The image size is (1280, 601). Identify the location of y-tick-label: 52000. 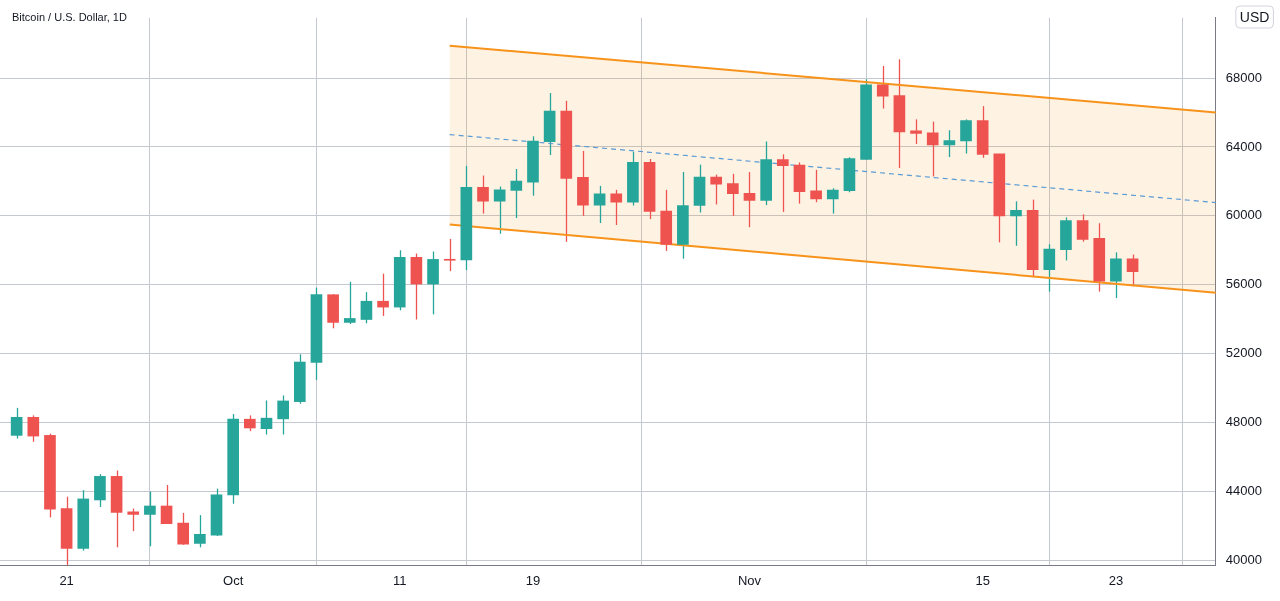
(1244, 353).